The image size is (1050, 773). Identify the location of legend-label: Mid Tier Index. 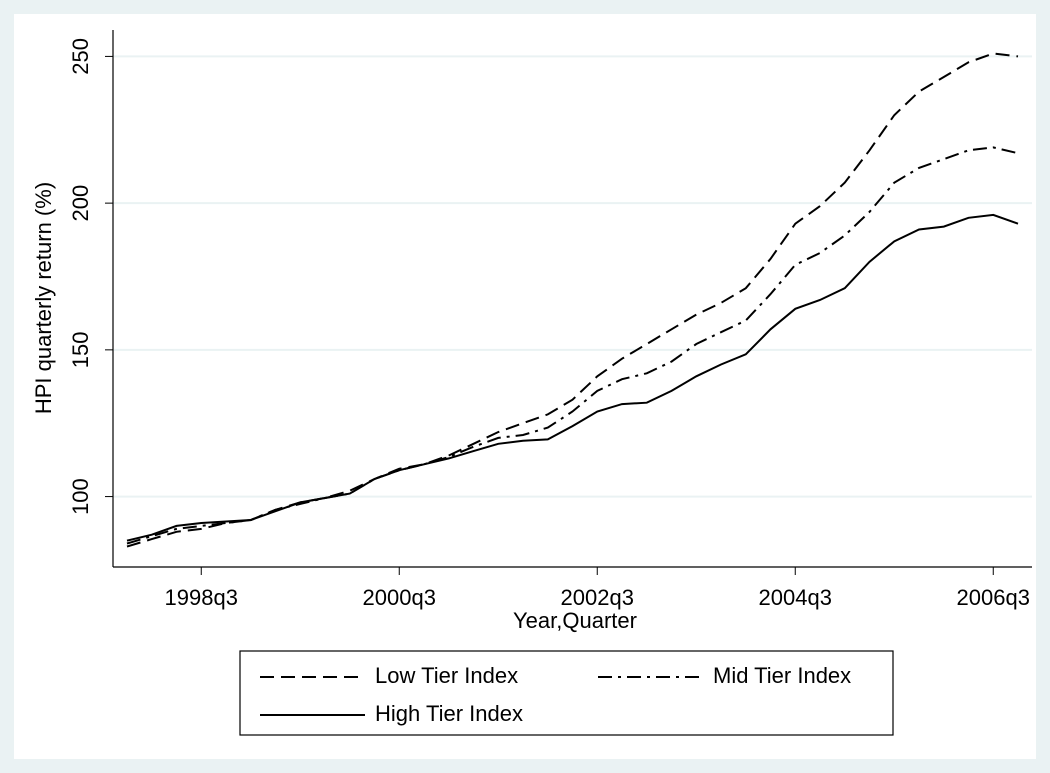
(782, 675).